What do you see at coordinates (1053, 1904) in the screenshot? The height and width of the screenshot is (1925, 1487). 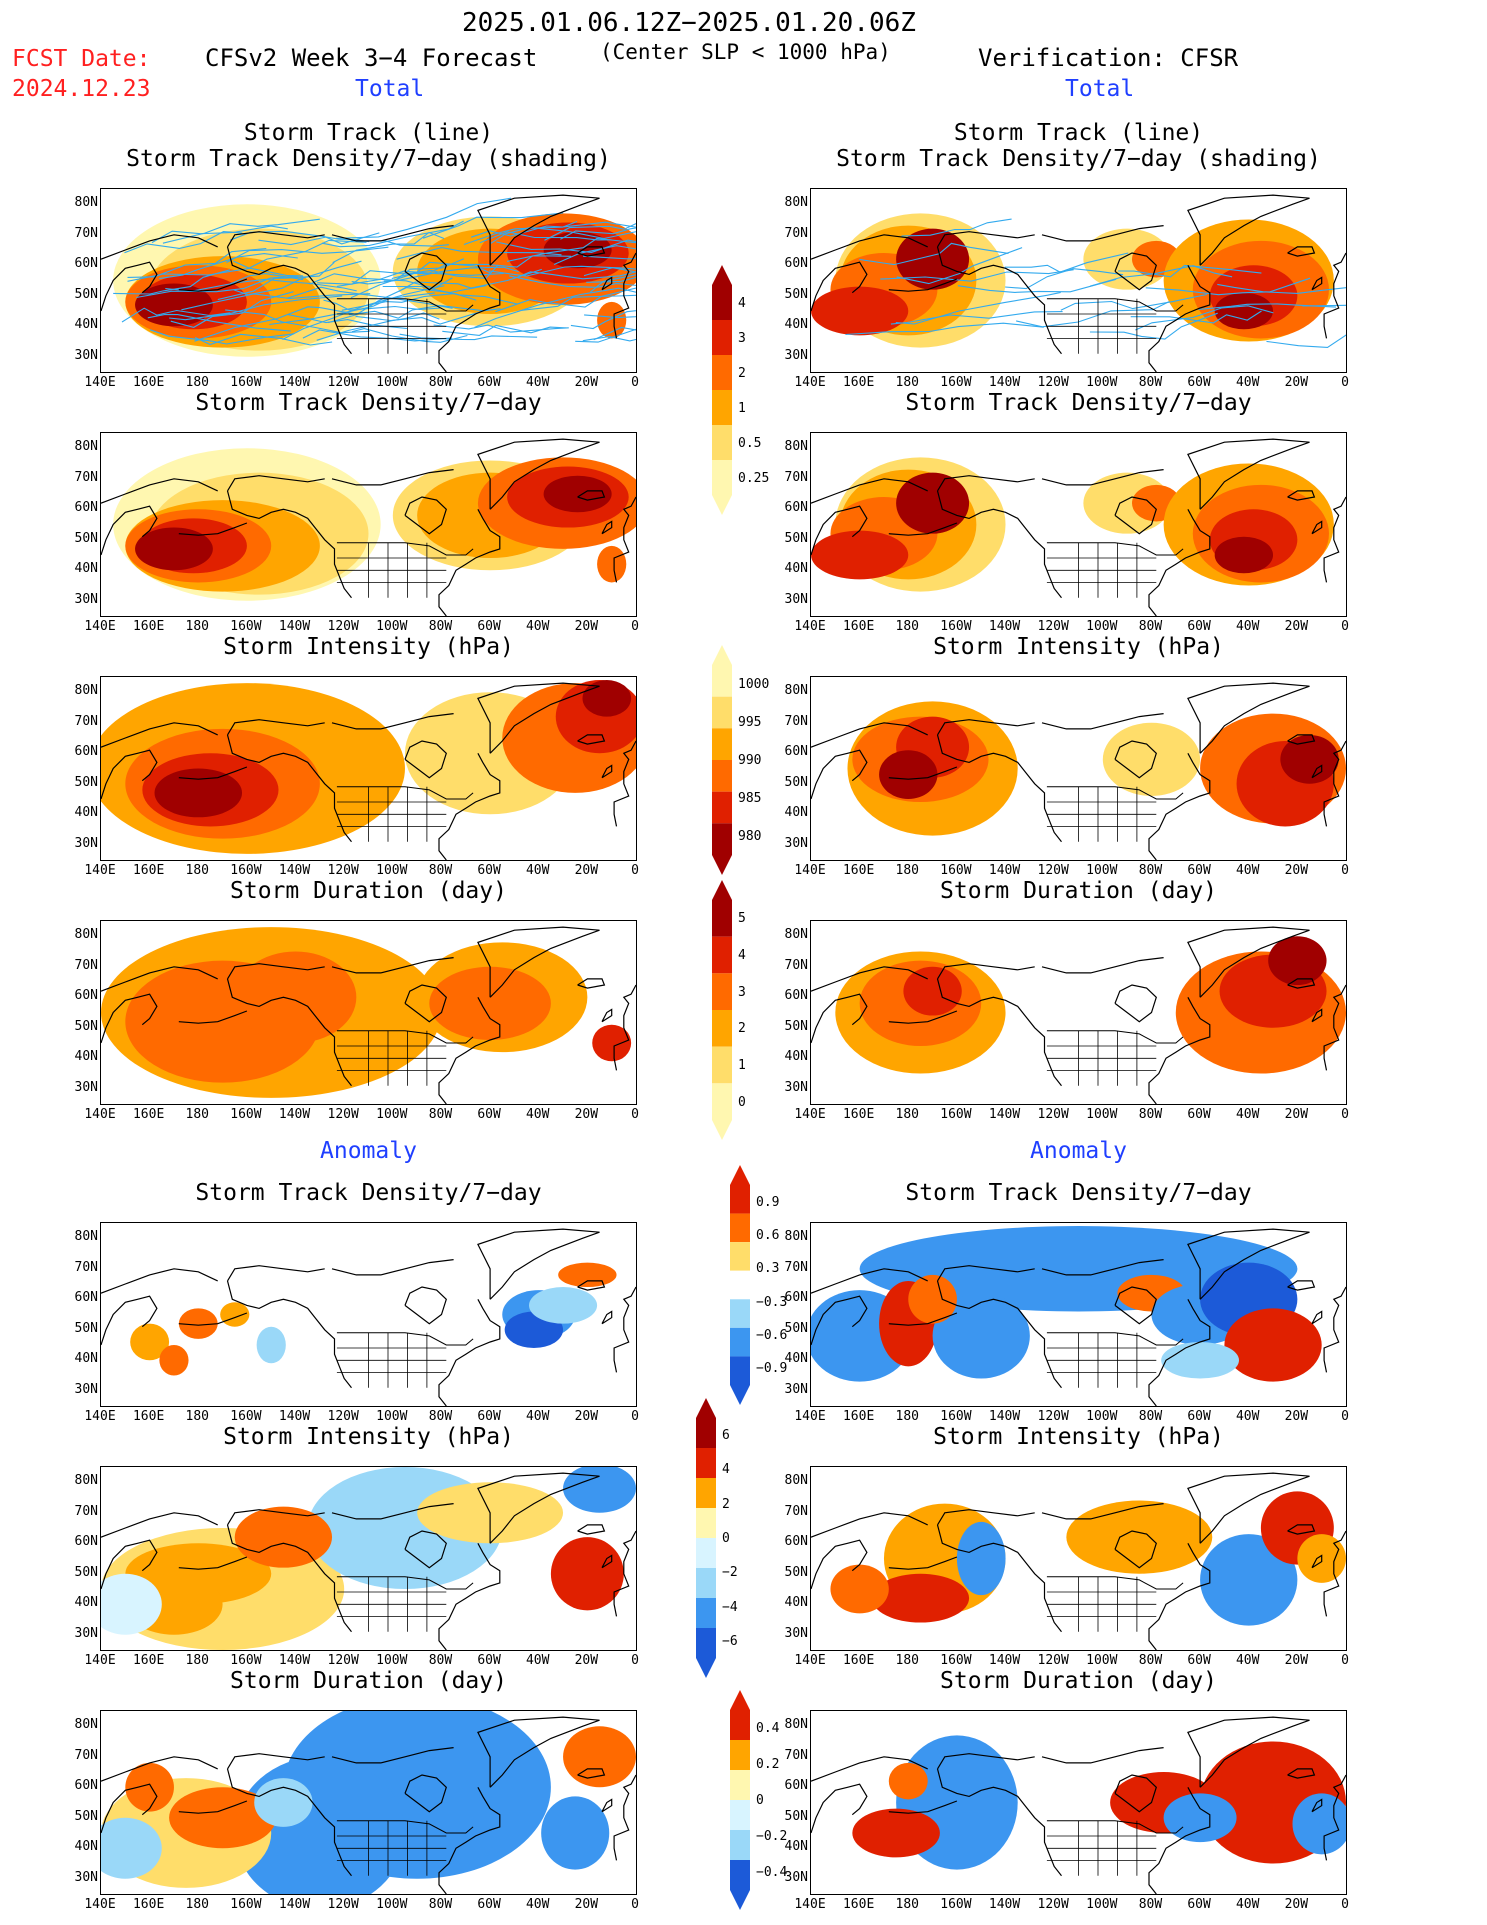 I see `lon-tick-label: 120W` at bounding box center [1053, 1904].